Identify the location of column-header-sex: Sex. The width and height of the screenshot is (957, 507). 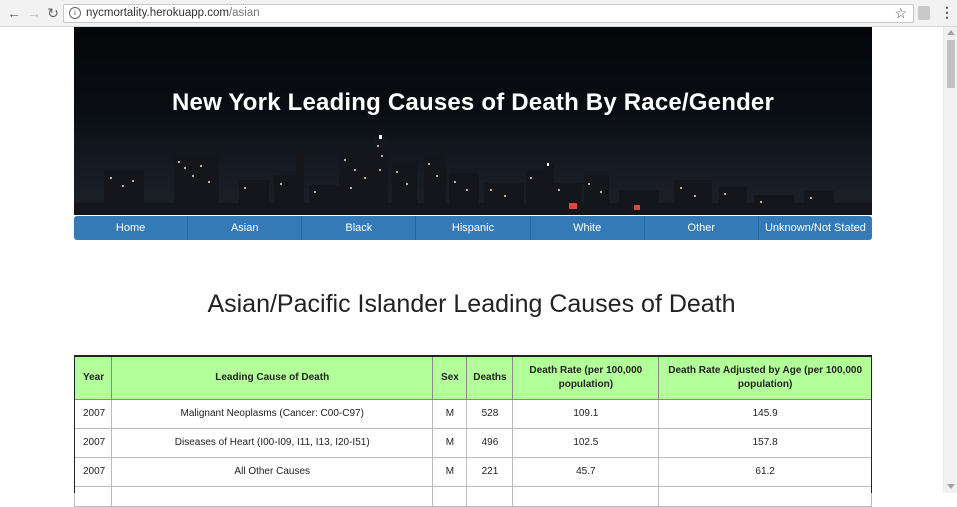
(450, 377).